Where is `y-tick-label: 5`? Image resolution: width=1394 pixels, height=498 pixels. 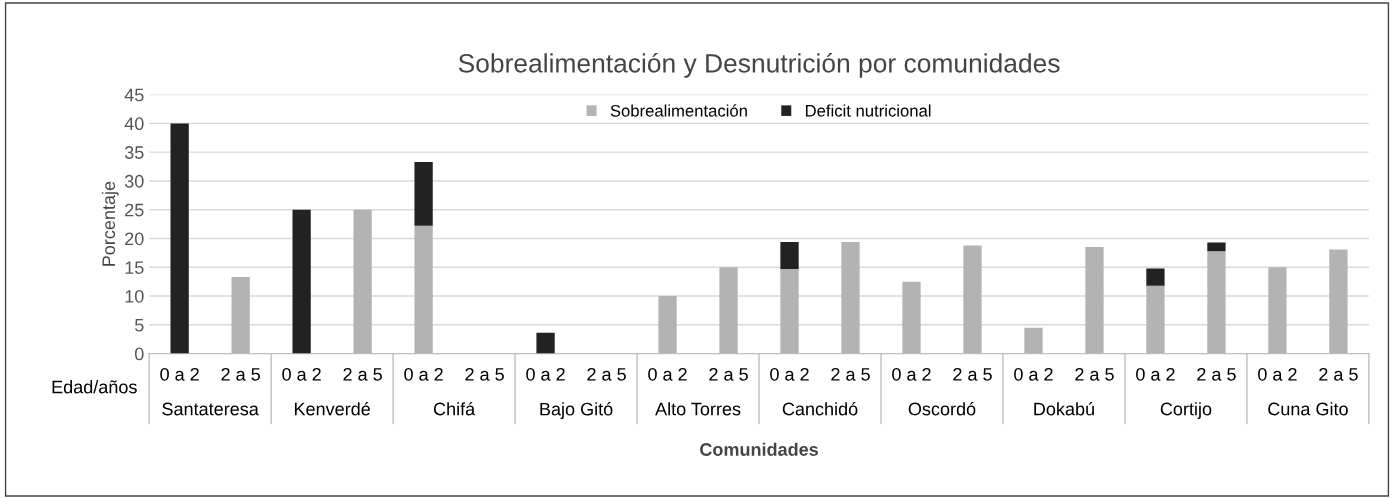 y-tick-label: 5 is located at coordinates (139, 325).